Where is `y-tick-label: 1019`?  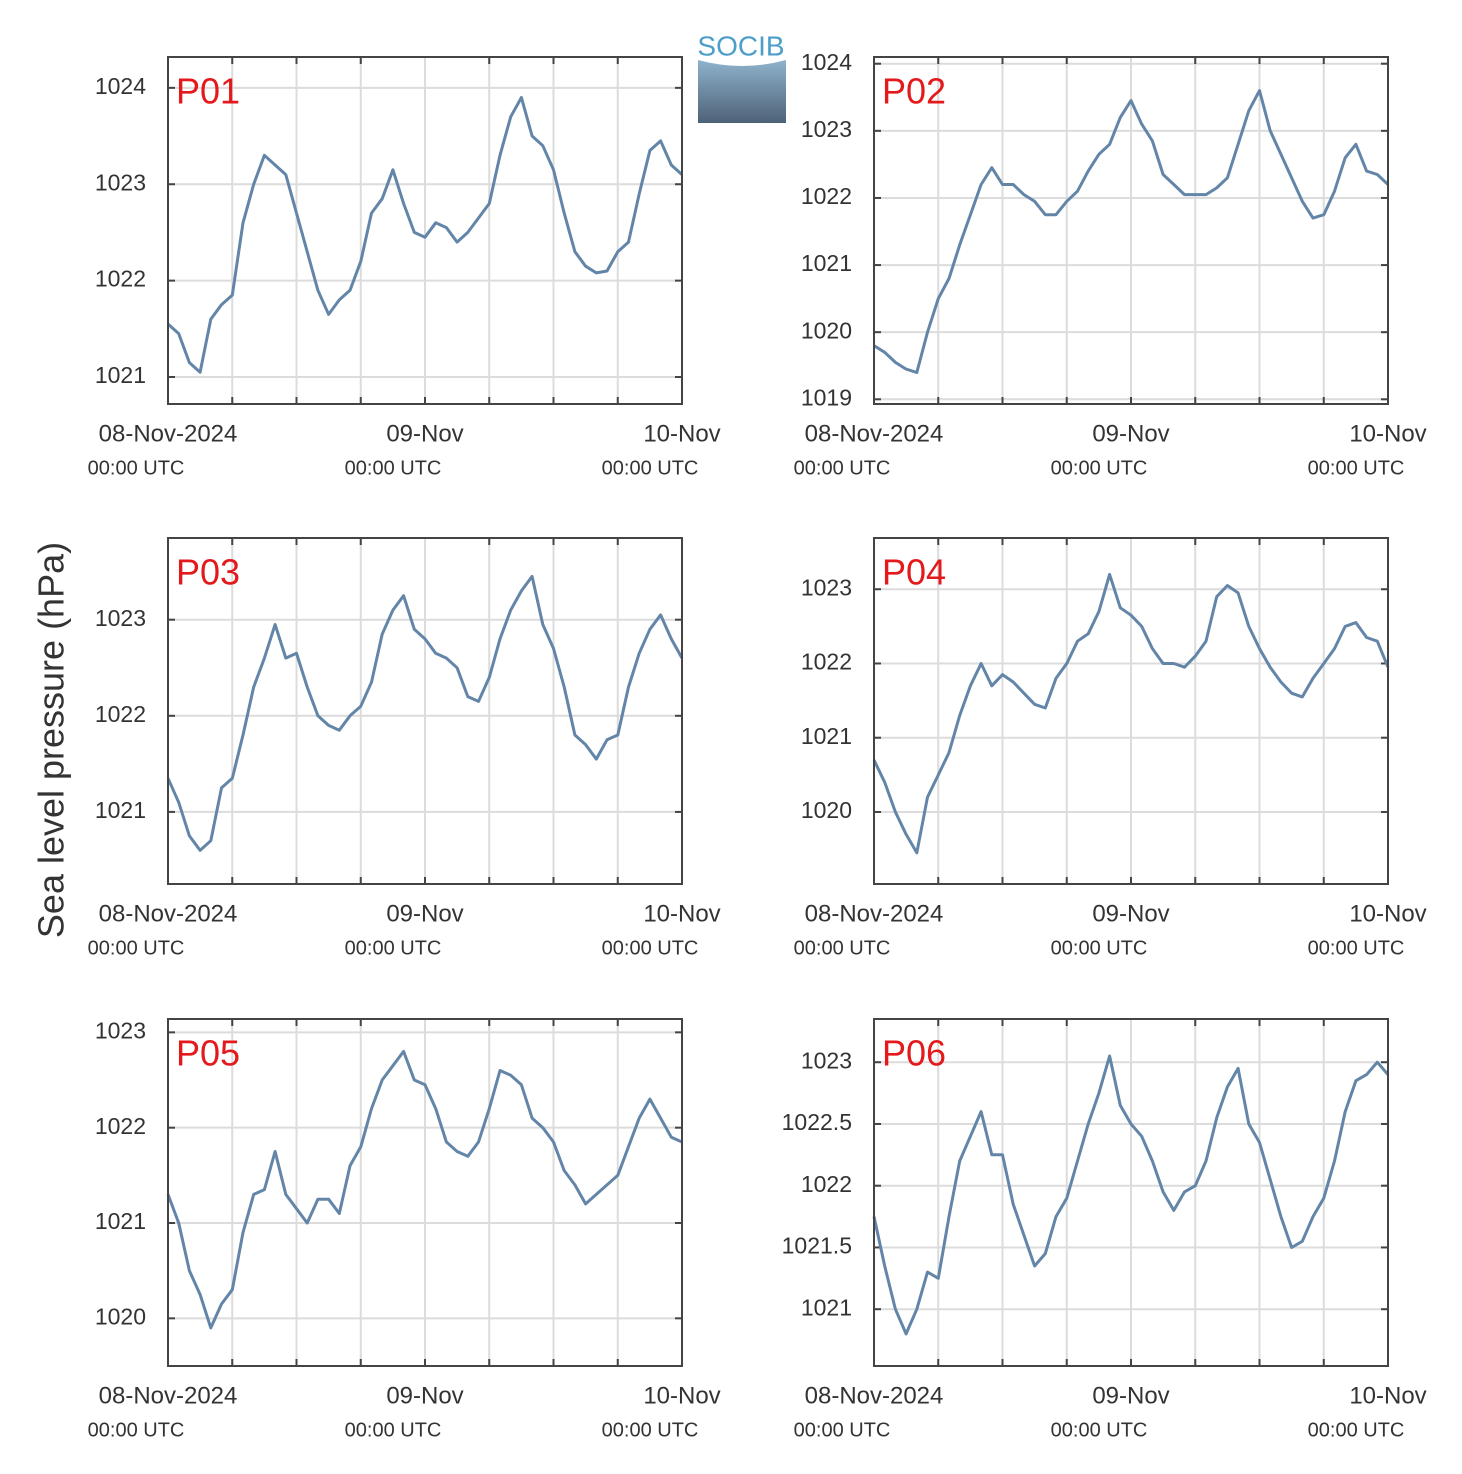 y-tick-label: 1019 is located at coordinates (826, 397).